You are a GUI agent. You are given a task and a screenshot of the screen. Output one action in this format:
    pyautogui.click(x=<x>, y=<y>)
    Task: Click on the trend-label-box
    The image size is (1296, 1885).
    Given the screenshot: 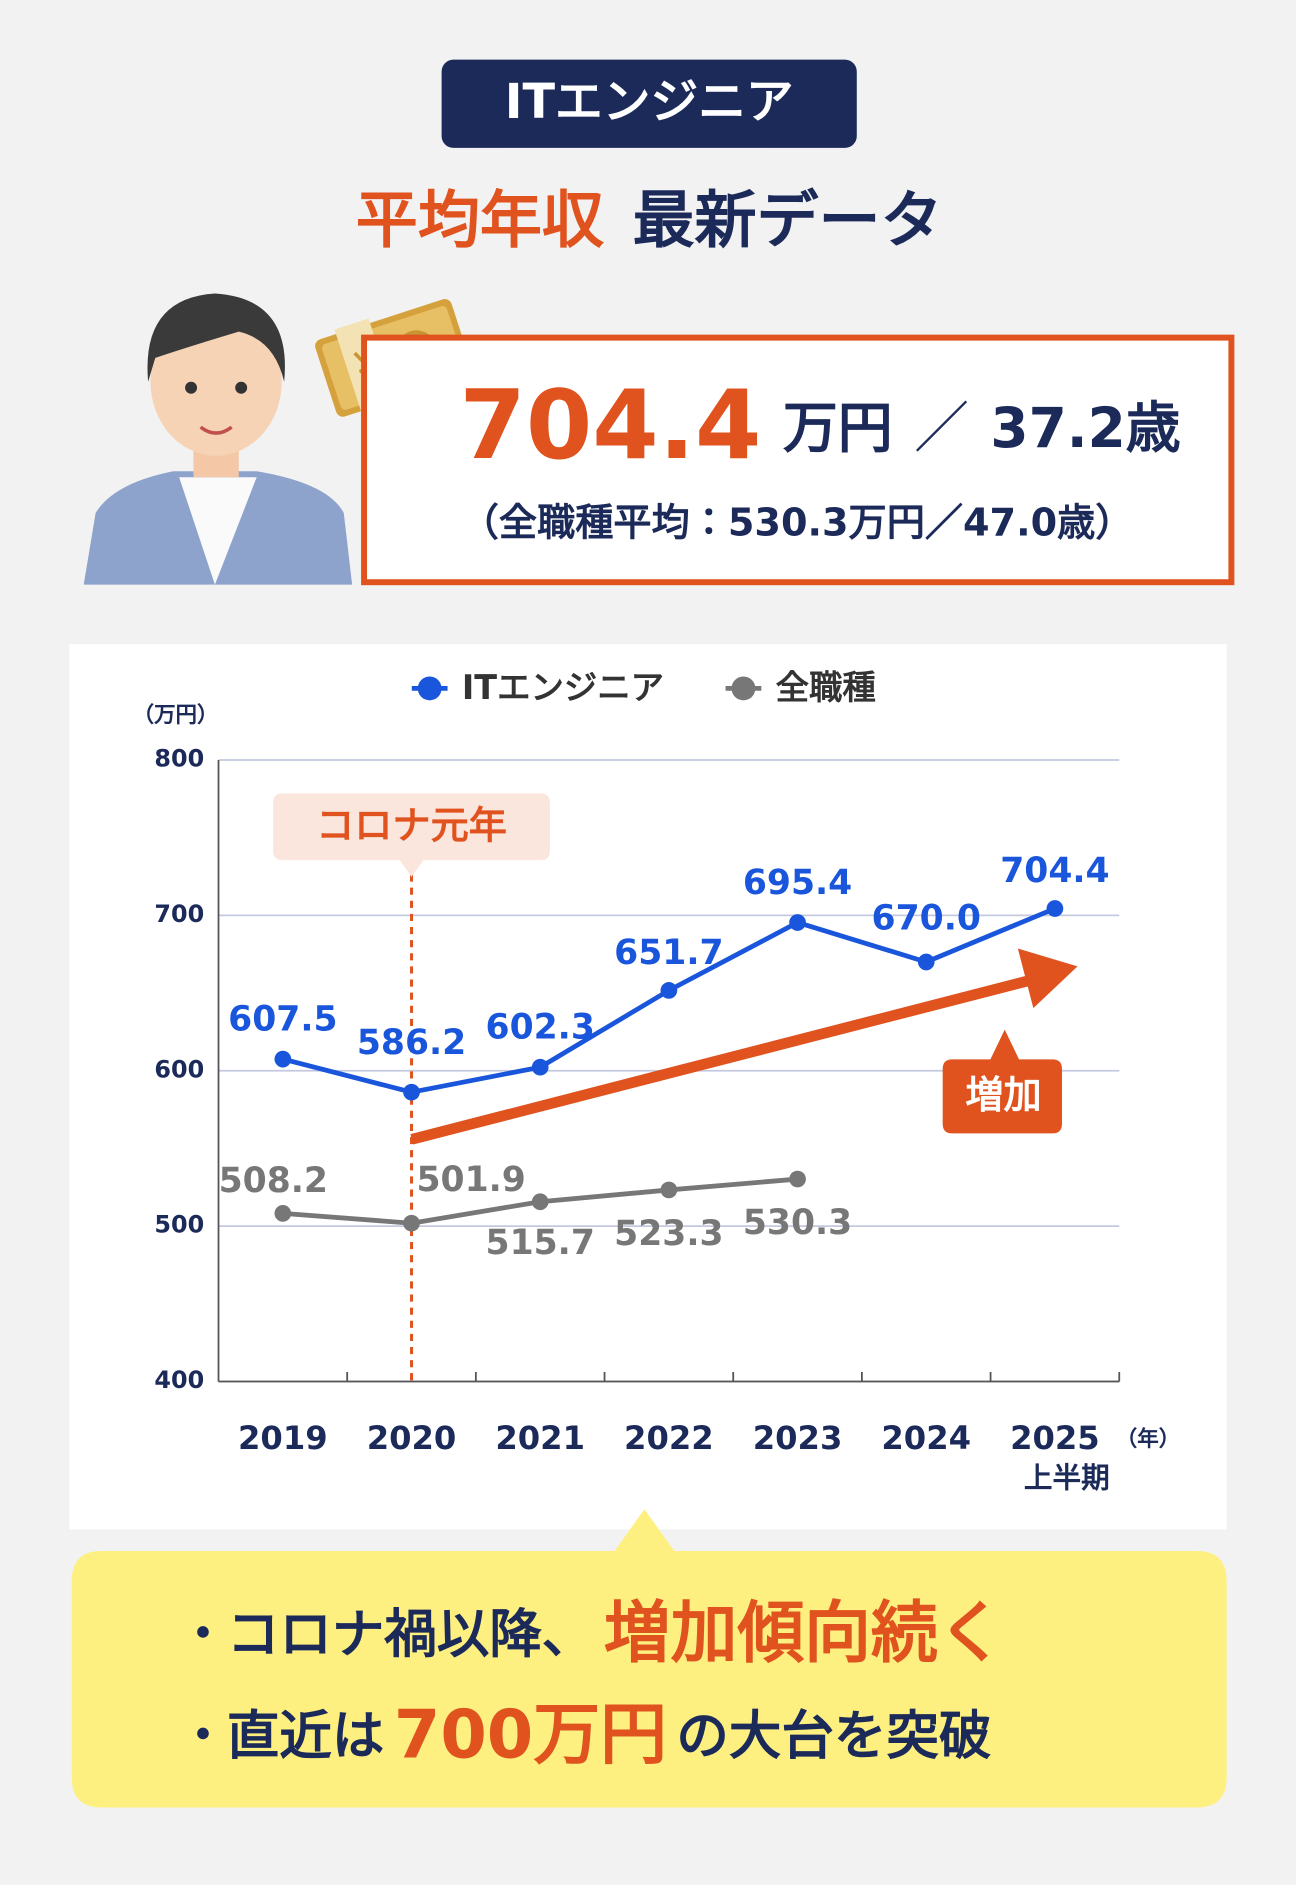 What is the action you would take?
    pyautogui.click(x=1002, y=1081)
    